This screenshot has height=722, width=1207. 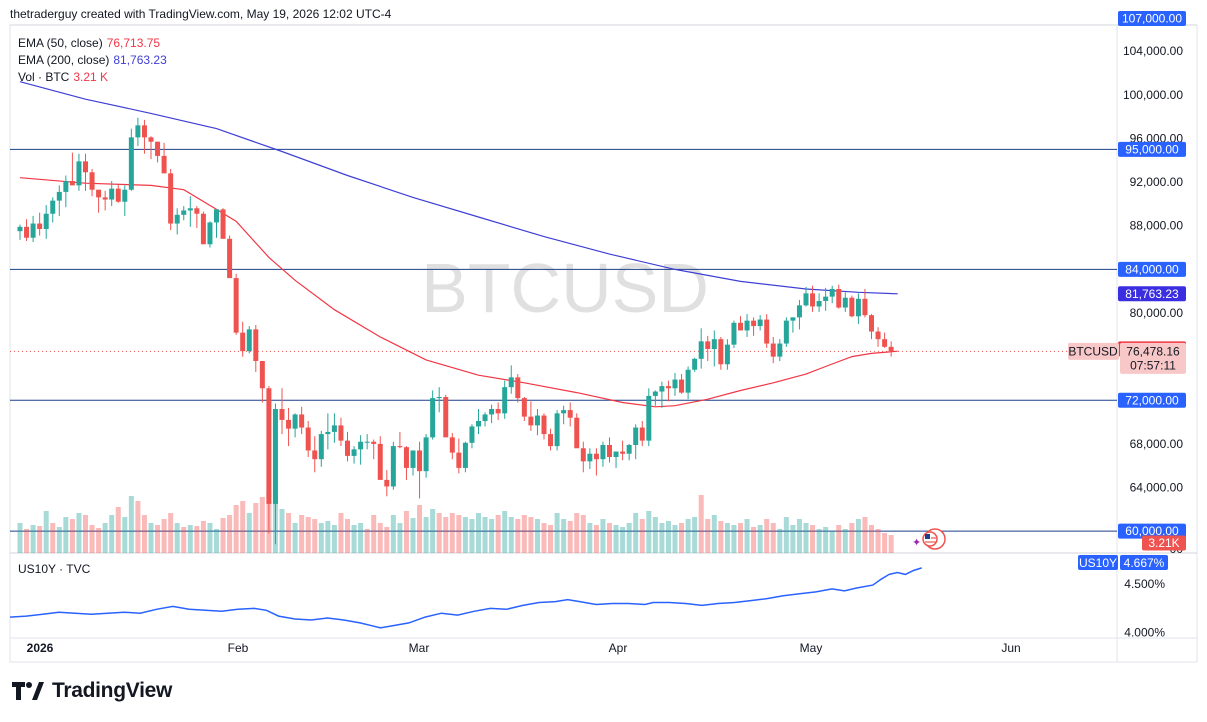 I want to click on volume-tag: 3.21K, so click(x=1164, y=543).